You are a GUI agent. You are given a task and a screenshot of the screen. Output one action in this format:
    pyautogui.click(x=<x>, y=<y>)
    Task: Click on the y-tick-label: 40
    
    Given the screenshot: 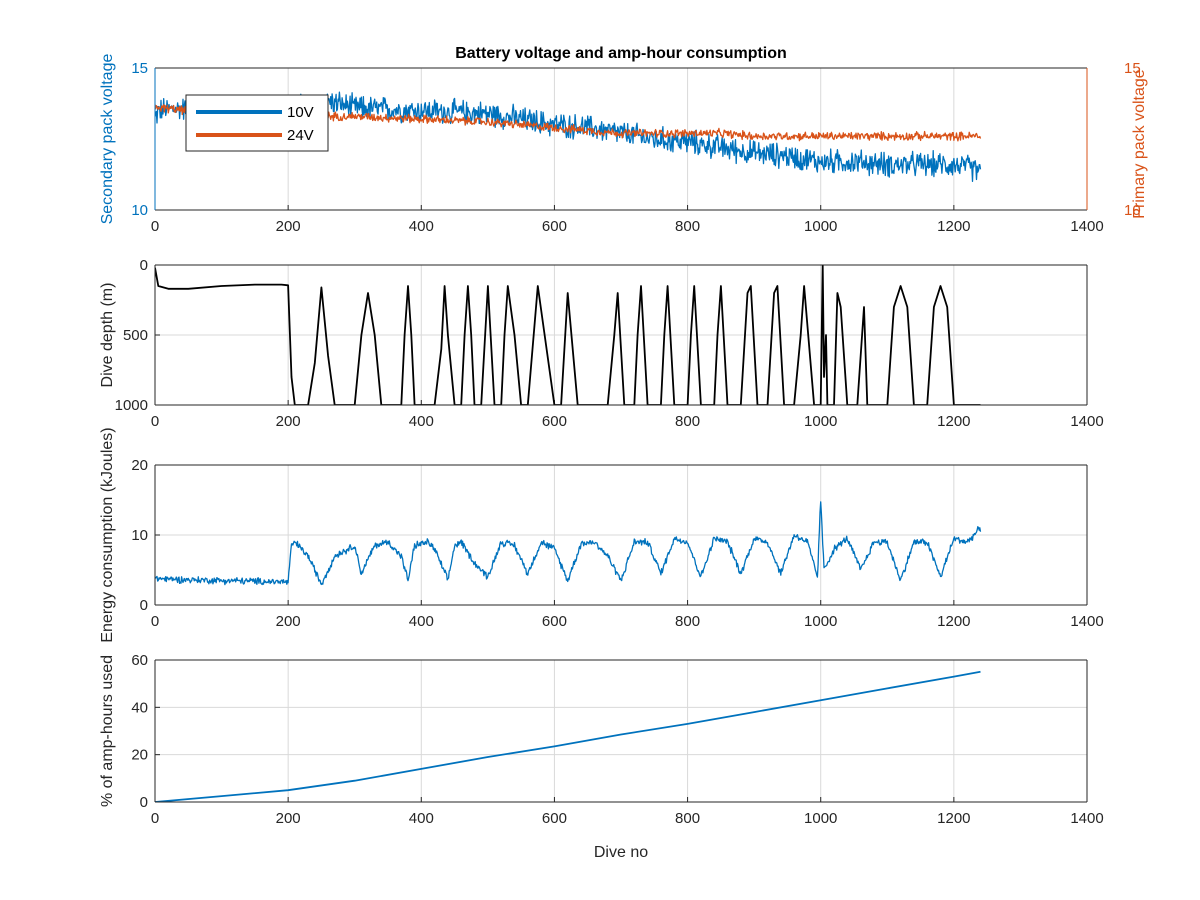 What is the action you would take?
    pyautogui.click(x=139, y=707)
    